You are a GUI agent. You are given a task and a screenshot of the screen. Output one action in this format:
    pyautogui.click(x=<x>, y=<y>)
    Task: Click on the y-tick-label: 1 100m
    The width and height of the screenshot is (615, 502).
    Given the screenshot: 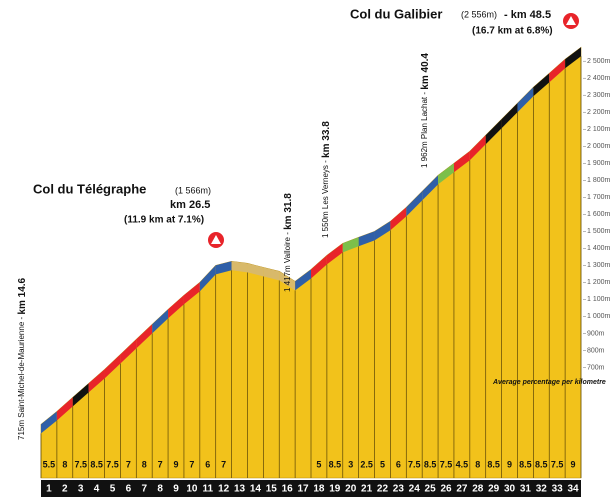 What is the action you would take?
    pyautogui.click(x=599, y=299)
    